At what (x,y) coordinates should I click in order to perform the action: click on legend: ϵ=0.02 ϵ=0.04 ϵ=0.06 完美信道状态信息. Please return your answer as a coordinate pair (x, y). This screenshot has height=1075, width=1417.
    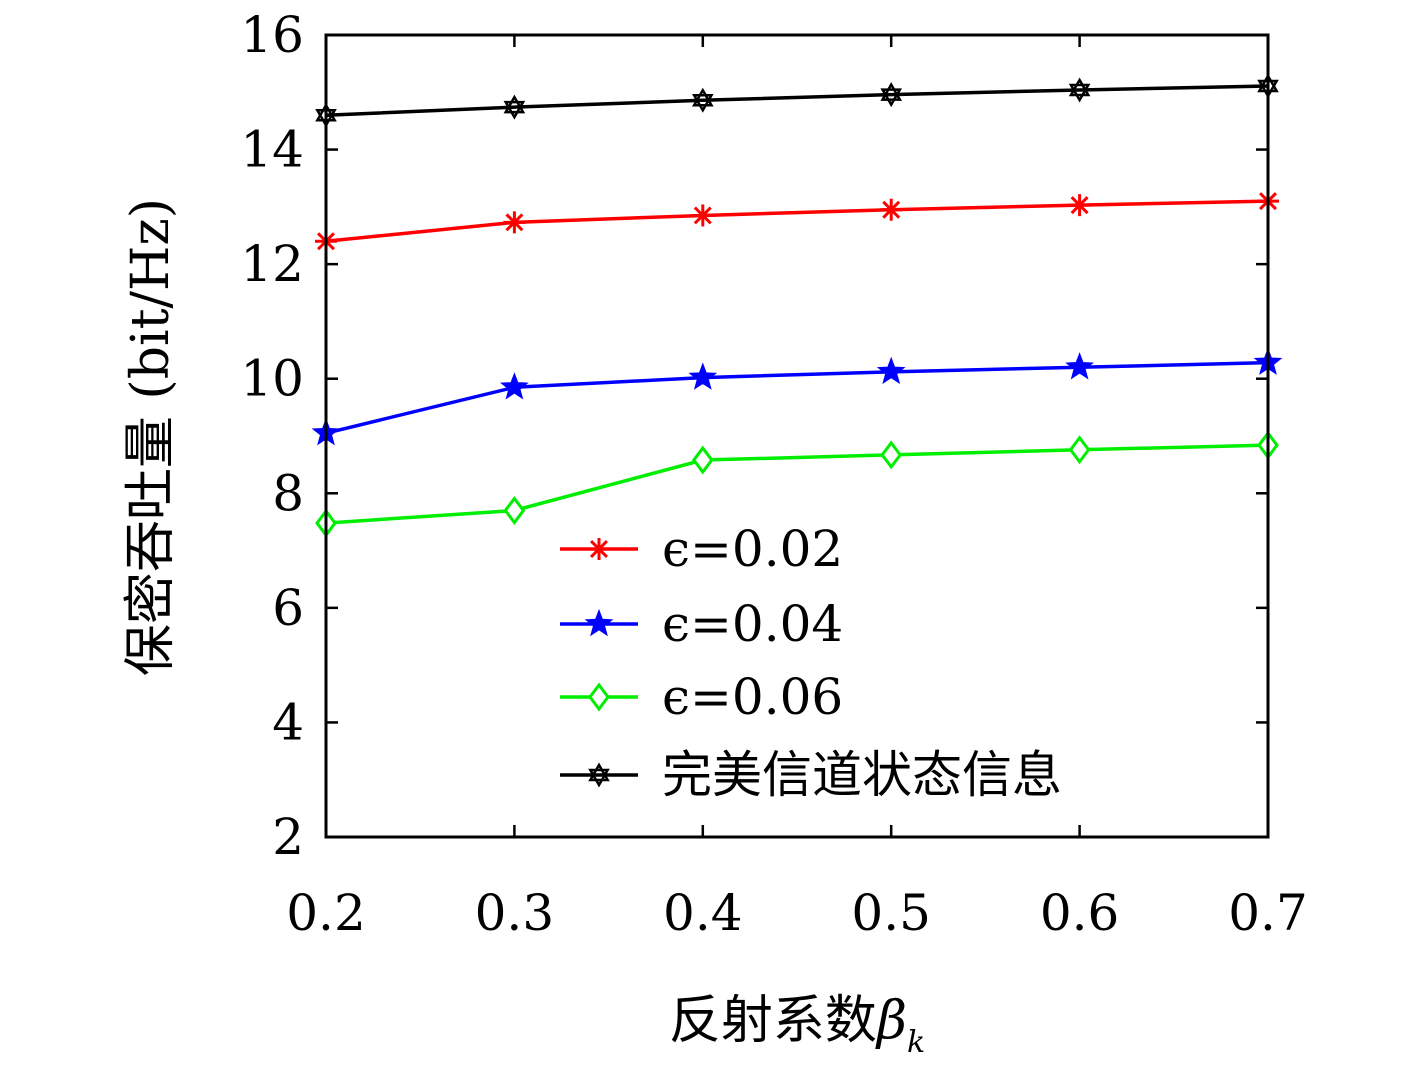
    Looking at the image, I should click on (895, 662).